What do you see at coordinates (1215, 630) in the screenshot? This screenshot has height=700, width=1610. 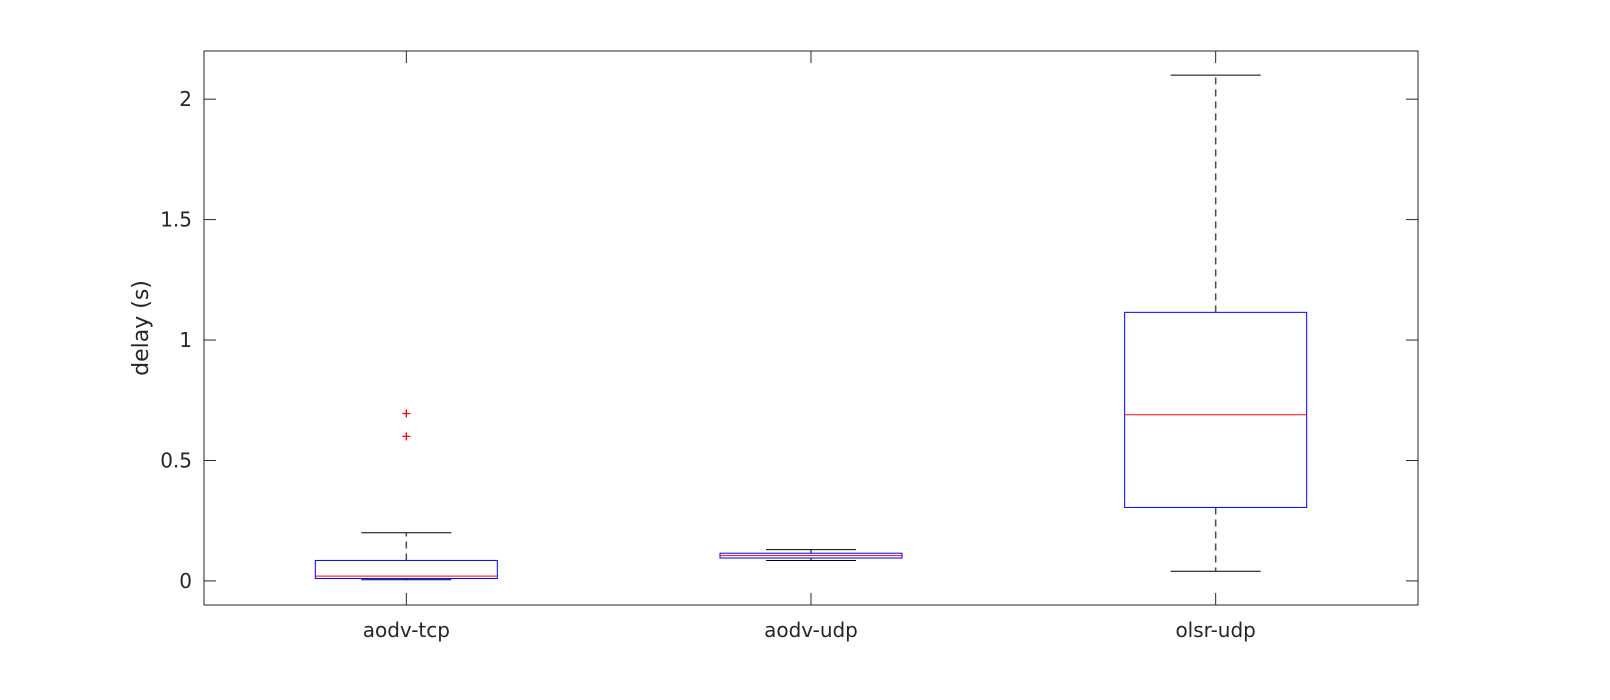 I see `x-tick-label: olsr-udp` at bounding box center [1215, 630].